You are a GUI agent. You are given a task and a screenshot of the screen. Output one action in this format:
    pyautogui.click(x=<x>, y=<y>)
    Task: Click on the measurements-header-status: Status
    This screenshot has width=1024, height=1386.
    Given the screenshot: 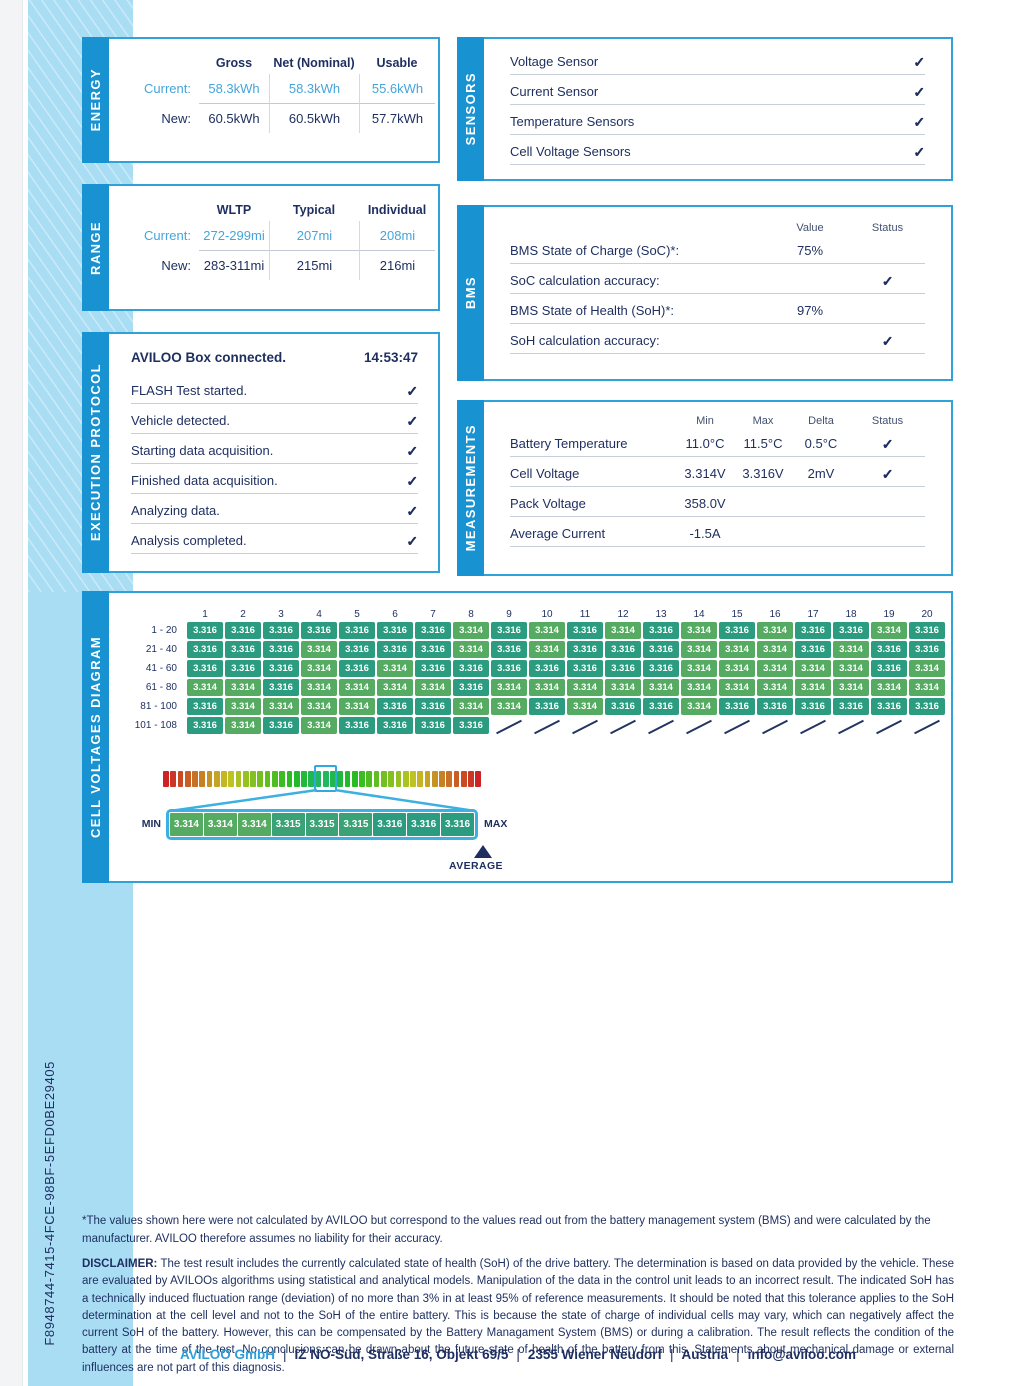 What is the action you would take?
    pyautogui.click(x=887, y=421)
    